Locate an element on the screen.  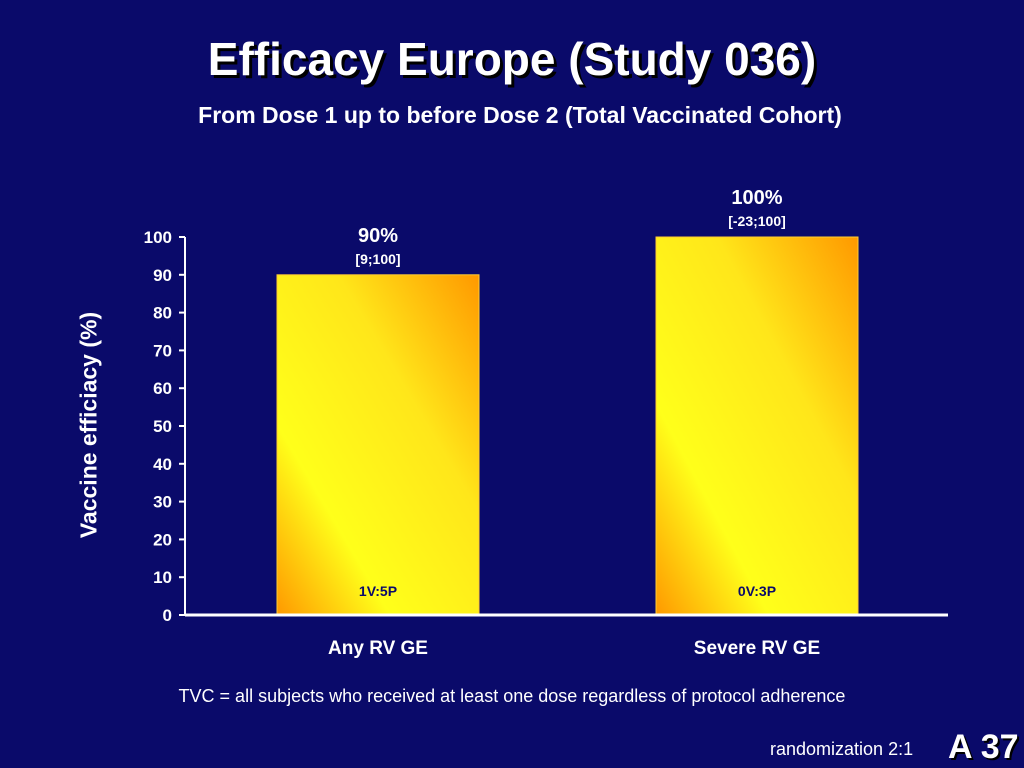
y-tick-label: 0 is located at coordinates (167, 615).